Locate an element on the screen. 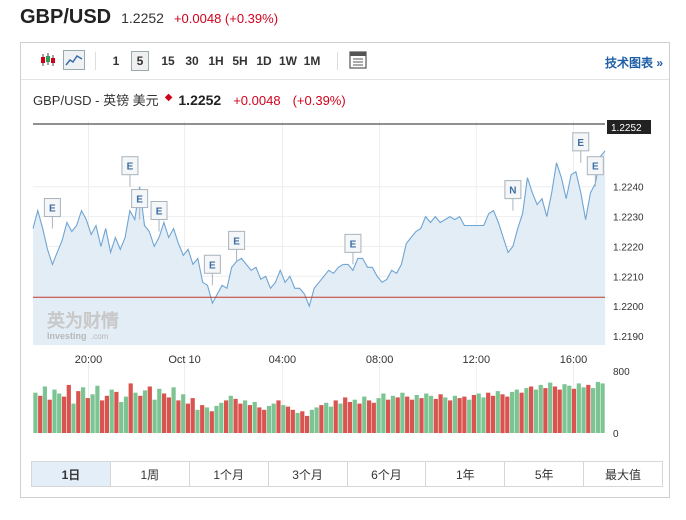 Image resolution: width=686 pixels, height=520 pixels. y-tick-label: 1.2200 is located at coordinates (628, 307).